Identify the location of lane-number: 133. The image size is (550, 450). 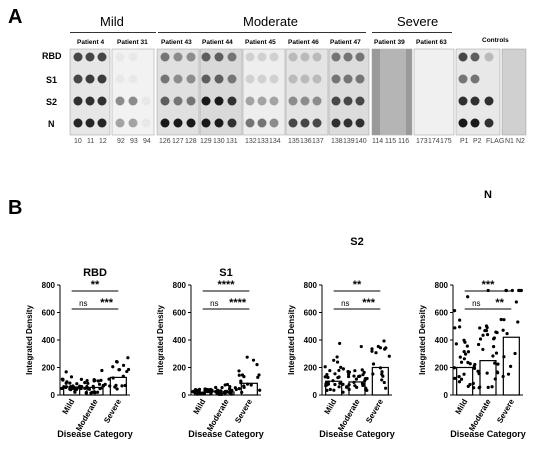
(263, 141).